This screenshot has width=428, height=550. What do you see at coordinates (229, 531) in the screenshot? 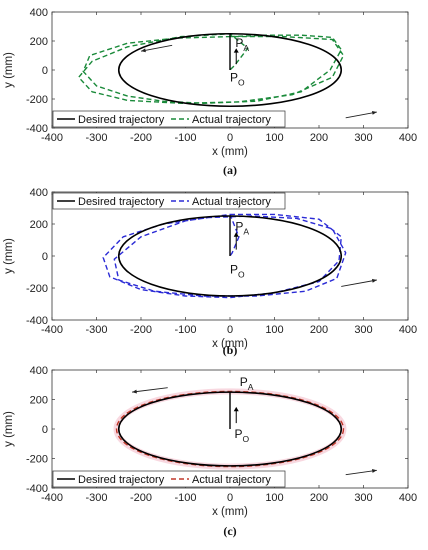
I see `panel-caption: (c)` at bounding box center [229, 531].